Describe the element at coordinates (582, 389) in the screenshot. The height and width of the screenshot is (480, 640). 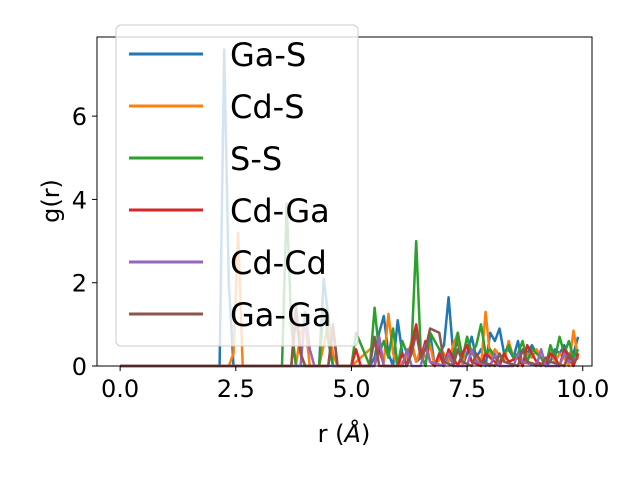
I see `x-tick-label: 10.0` at that location.